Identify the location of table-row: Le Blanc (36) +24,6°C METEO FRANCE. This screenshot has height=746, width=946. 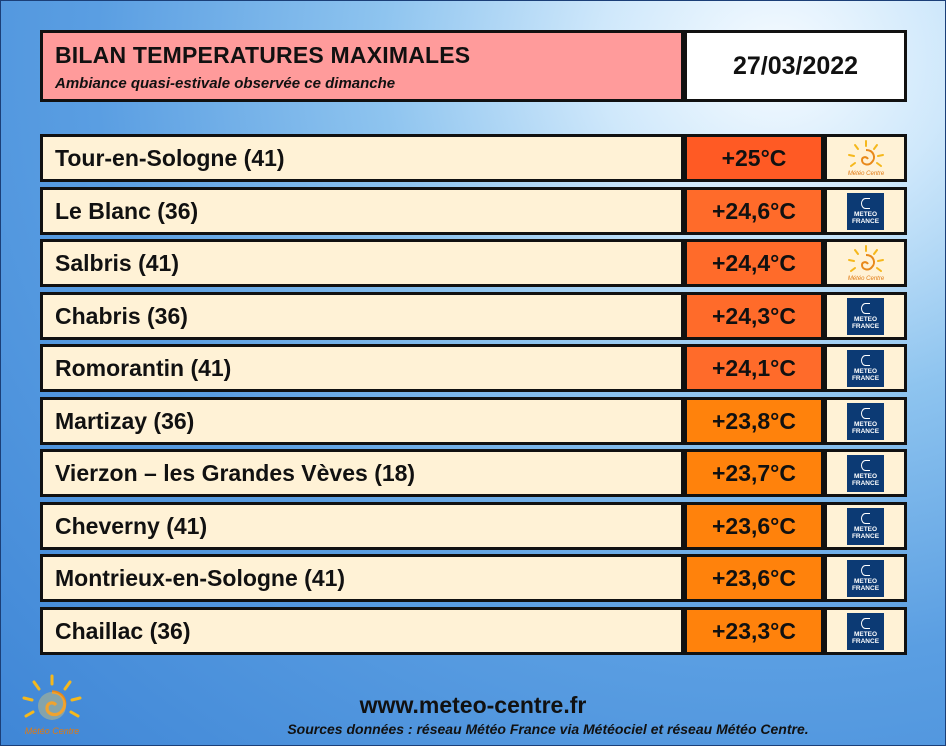
(473, 211).